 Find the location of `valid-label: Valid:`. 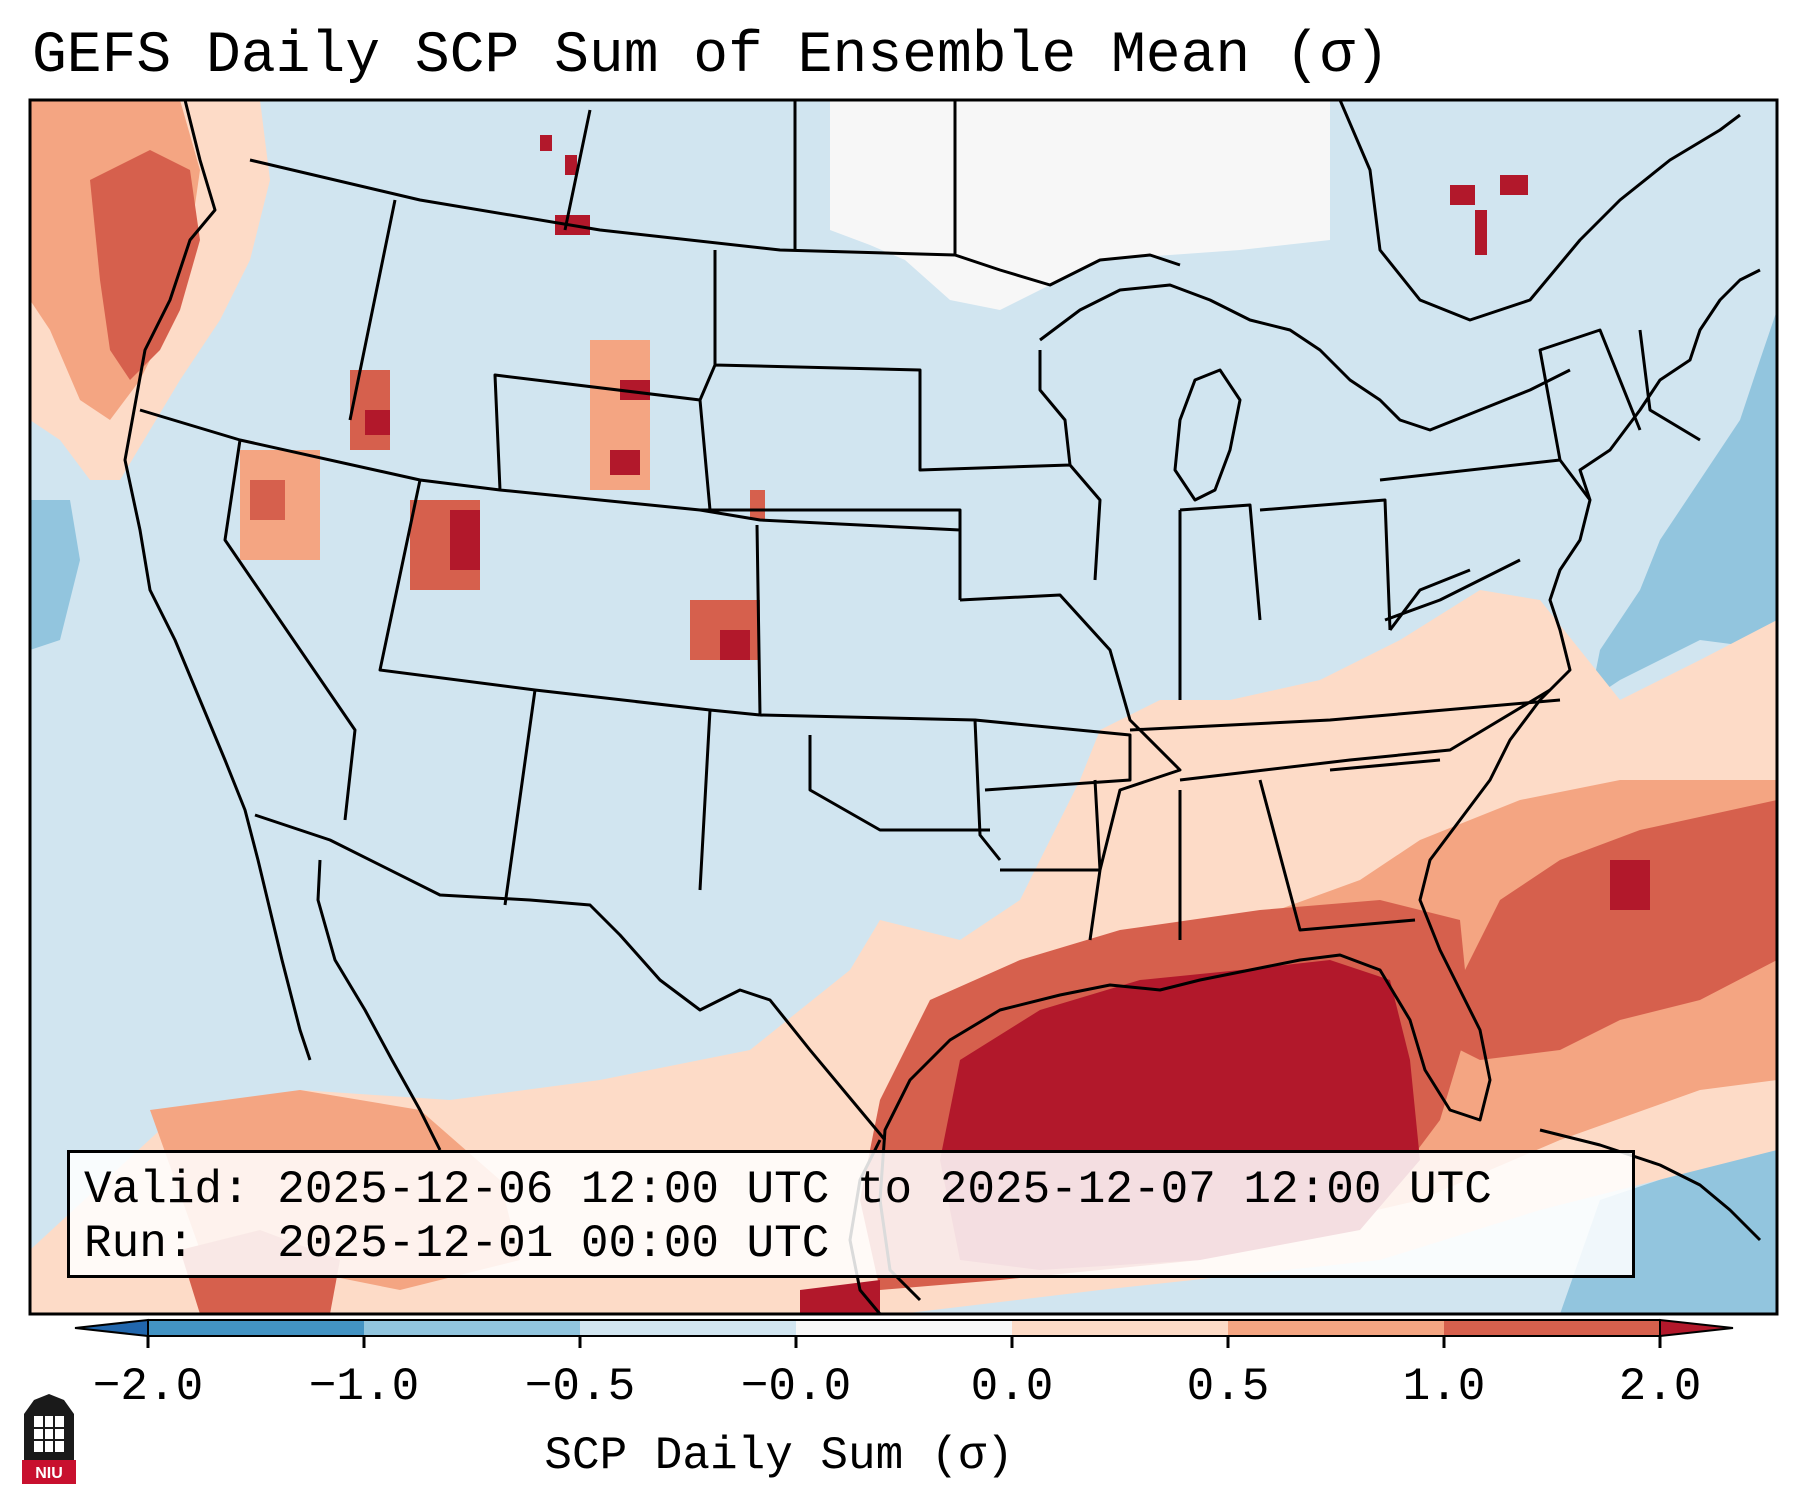

valid-label: Valid: is located at coordinates (167, 1190).